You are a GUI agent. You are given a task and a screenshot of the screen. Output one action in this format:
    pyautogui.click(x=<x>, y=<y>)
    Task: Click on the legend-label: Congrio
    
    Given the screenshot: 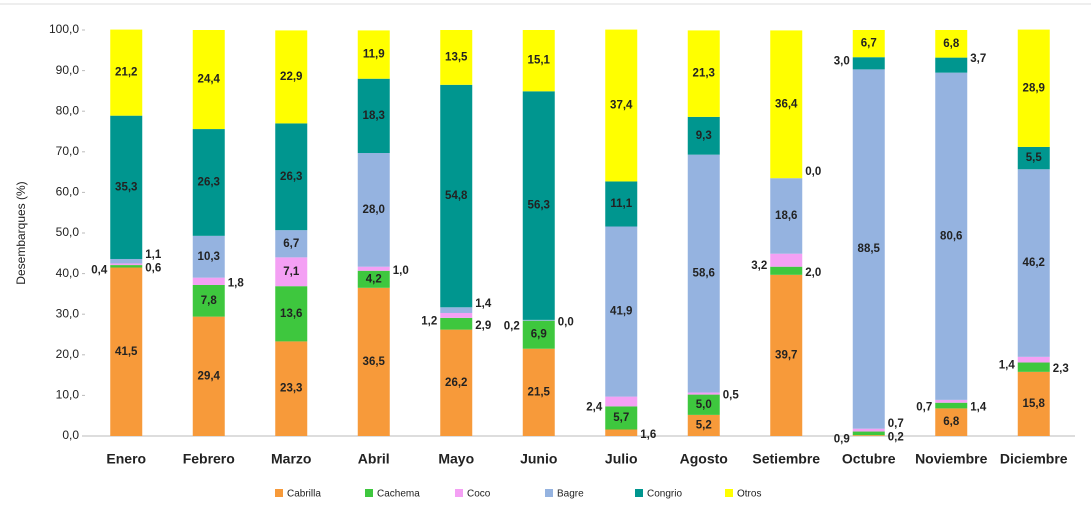 What is the action you would take?
    pyautogui.click(x=664, y=494)
    